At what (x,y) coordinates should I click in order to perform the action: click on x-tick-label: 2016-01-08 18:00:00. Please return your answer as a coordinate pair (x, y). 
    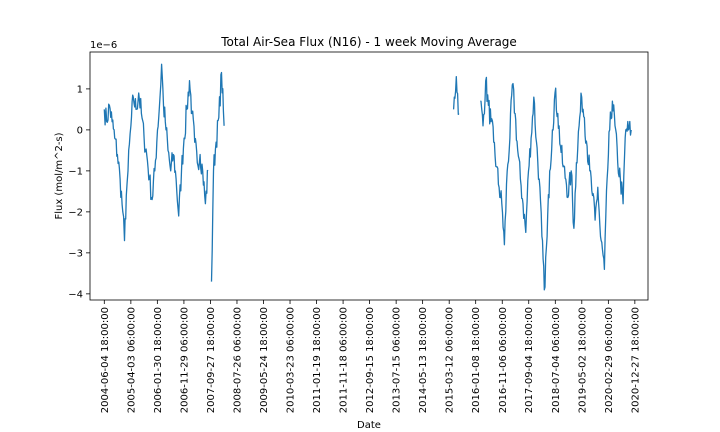
    Looking at the image, I should click on (476, 360).